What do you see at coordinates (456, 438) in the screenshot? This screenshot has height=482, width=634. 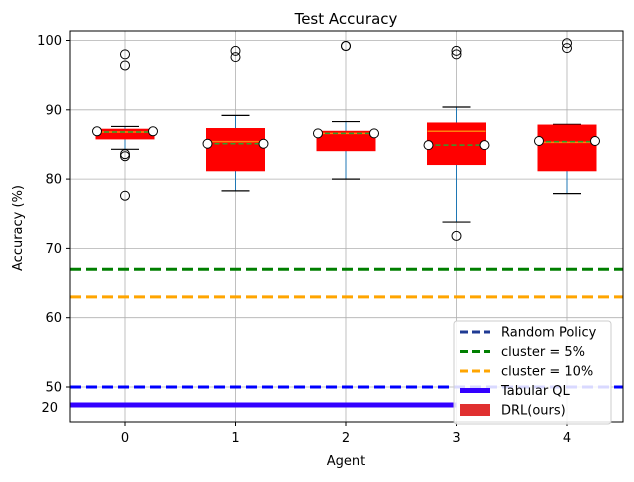 I see `x-tick-label: 3` at bounding box center [456, 438].